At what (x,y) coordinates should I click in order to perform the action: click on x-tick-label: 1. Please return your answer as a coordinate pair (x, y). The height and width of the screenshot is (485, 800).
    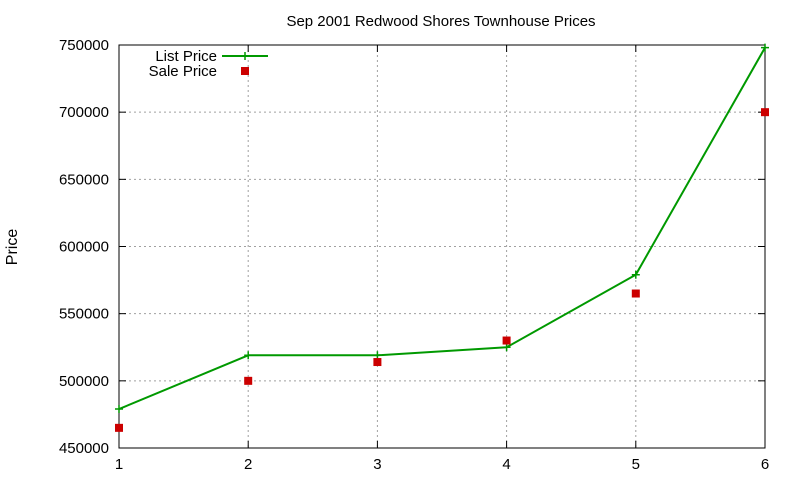
    Looking at the image, I should click on (119, 464).